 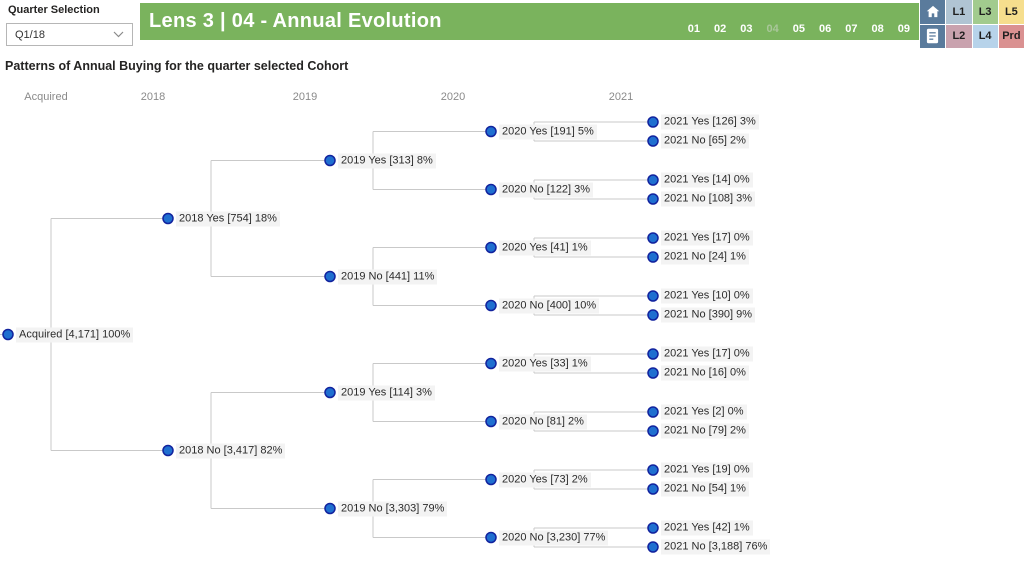 I want to click on nav-l5-button: L5, so click(x=1011, y=12).